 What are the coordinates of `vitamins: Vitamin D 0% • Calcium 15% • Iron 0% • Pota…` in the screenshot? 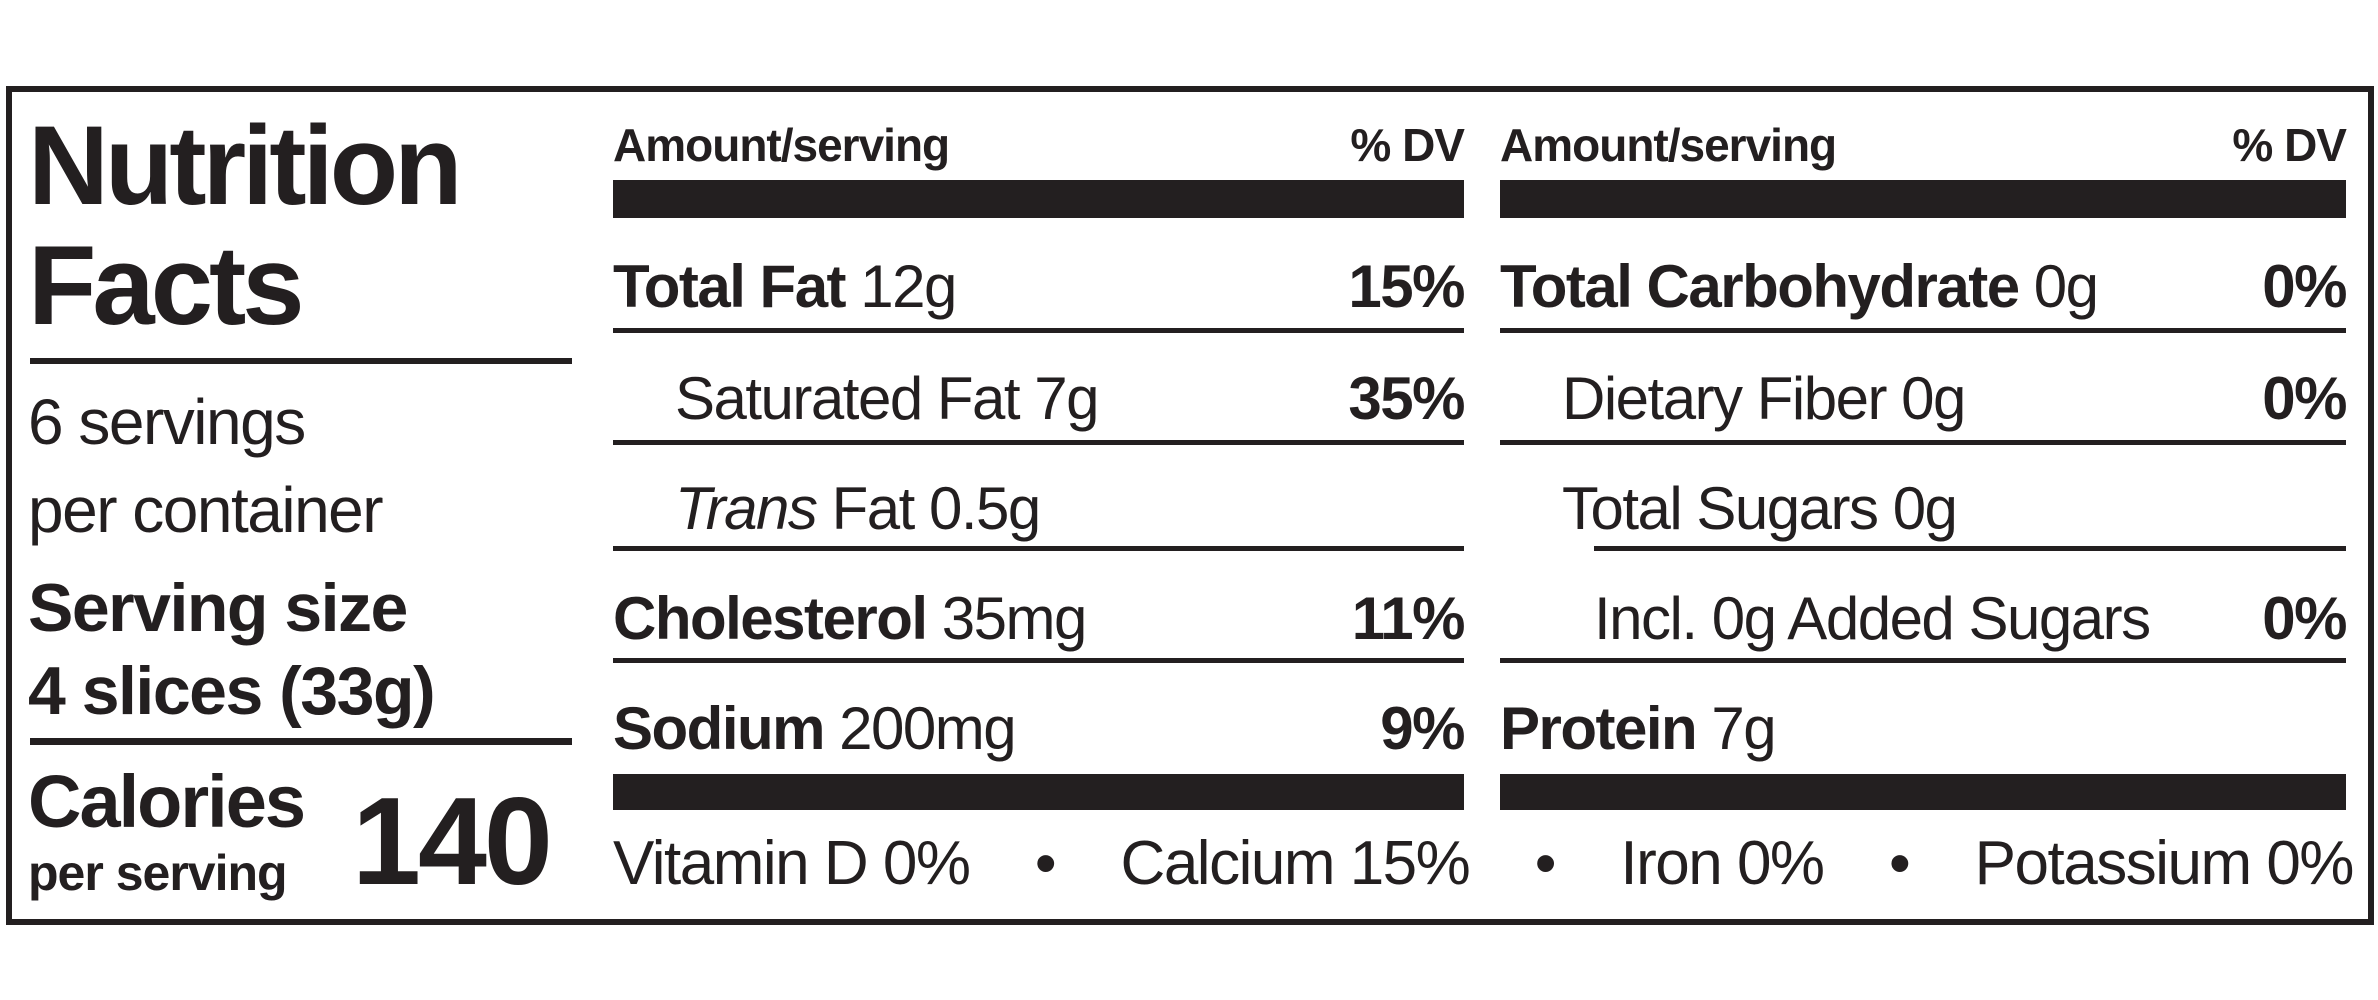 It's located at (1484, 863).